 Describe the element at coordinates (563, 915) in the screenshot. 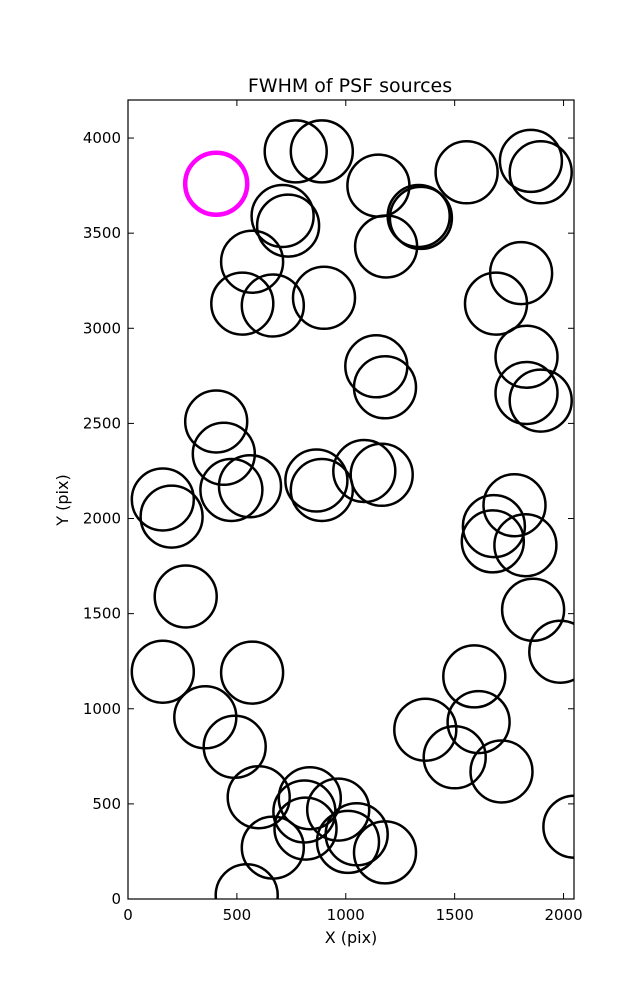

I see `x-tick-label: 2000` at that location.